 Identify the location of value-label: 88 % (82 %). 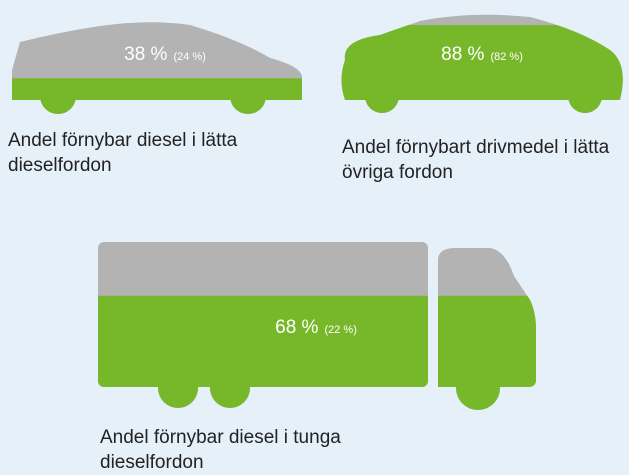
(482, 54).